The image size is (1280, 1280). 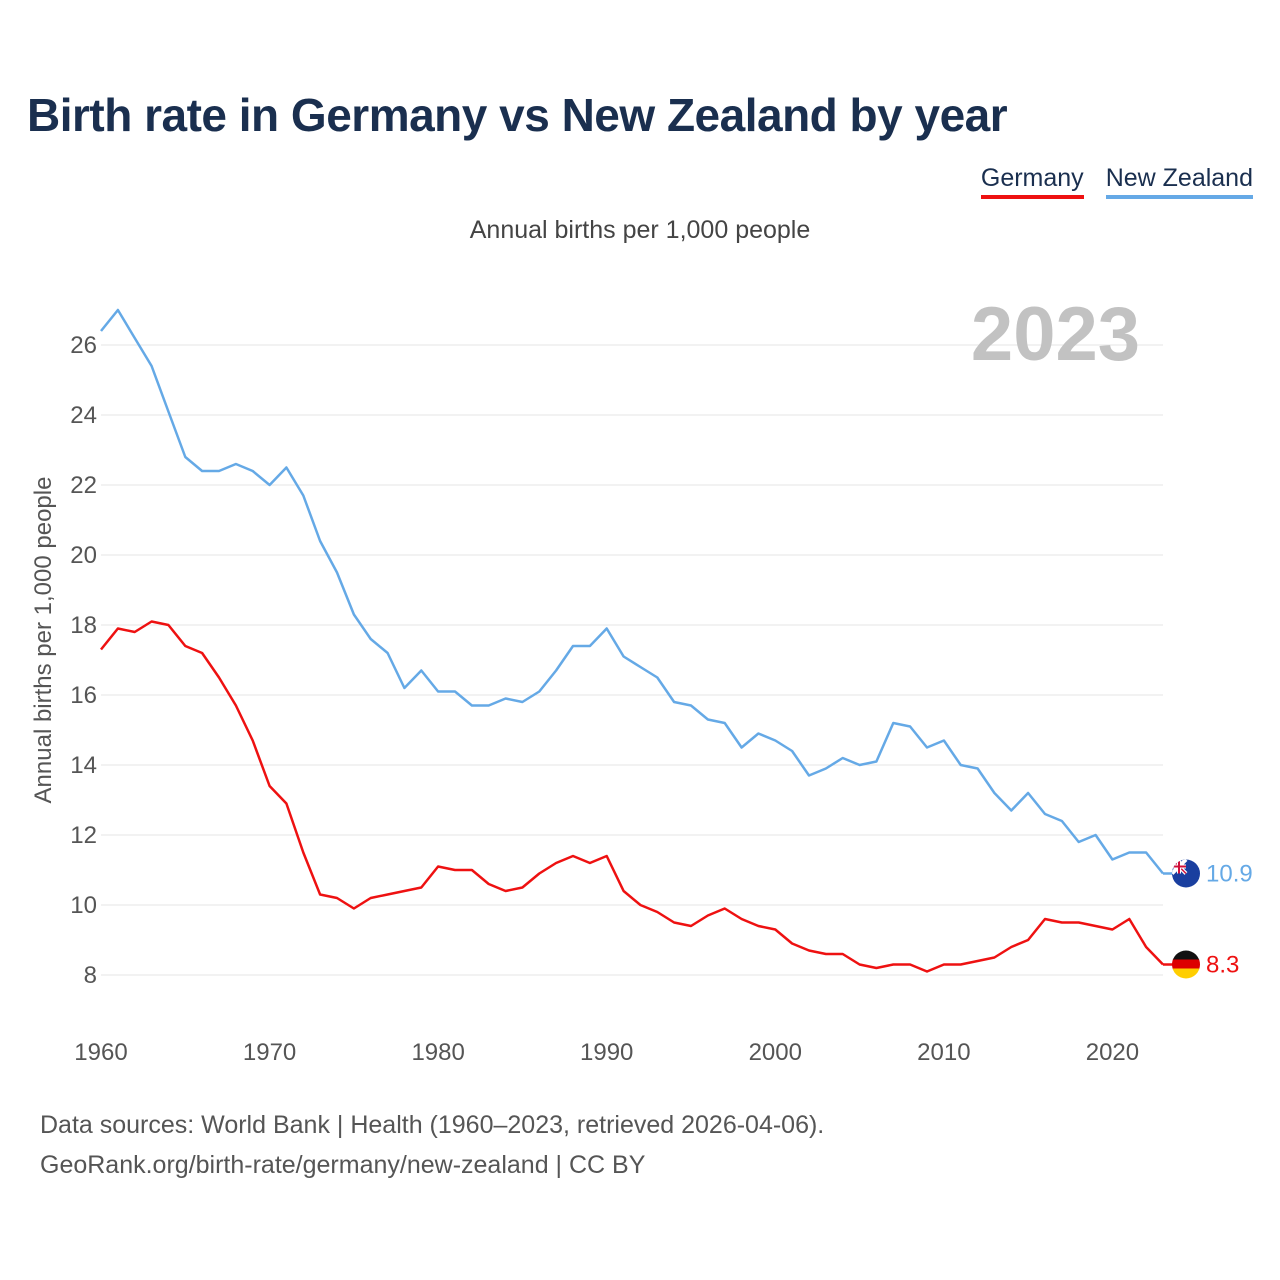 I want to click on y-tick-label: 26, so click(x=83, y=345).